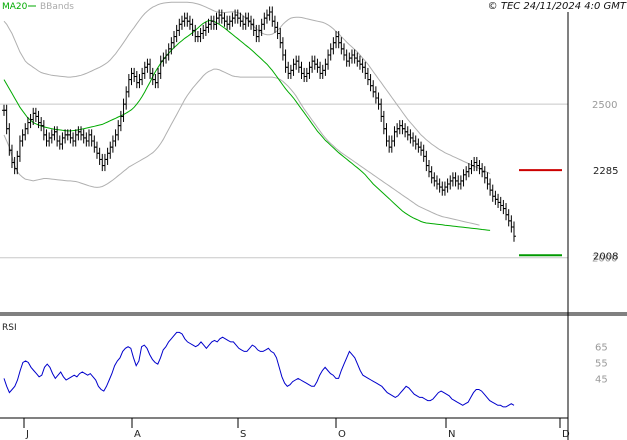  What do you see at coordinates (57, 7) in the screenshot?
I see `bbands-legend-label: BBands` at bounding box center [57, 7].